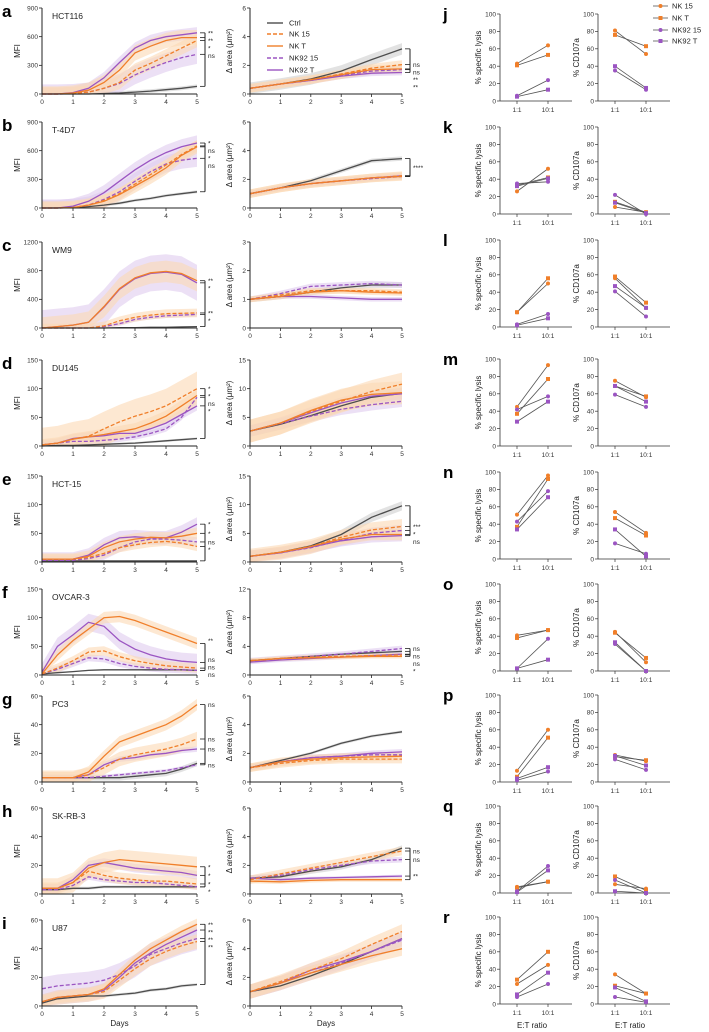 This screenshot has width=709, height=1032. What do you see at coordinates (326, 863) in the screenshot?
I see `area-line-ctrl` at bounding box center [326, 863].